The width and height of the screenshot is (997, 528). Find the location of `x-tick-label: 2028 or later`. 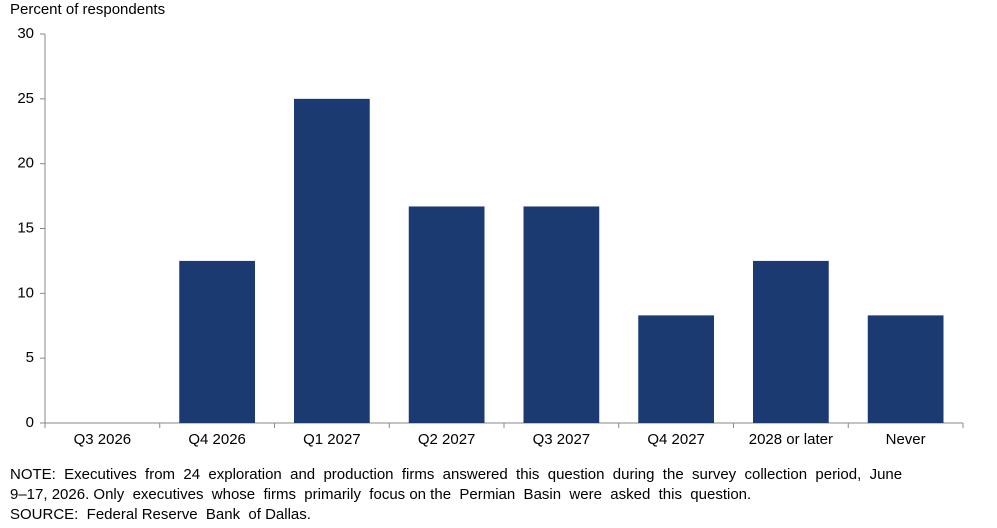

x-tick-label: 2028 or later is located at coordinates (791, 439).